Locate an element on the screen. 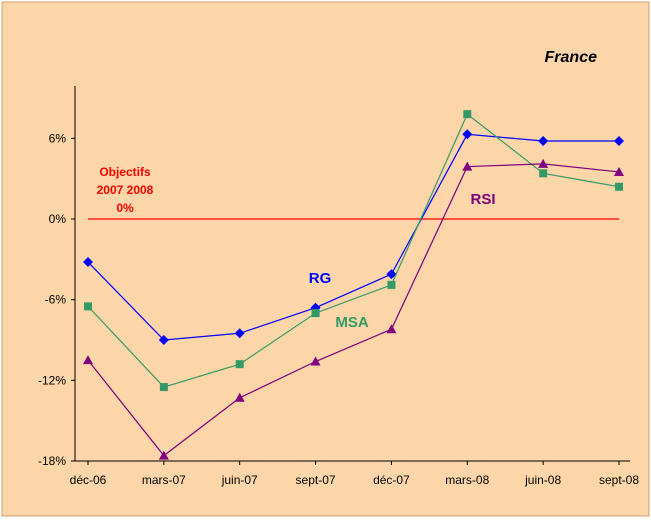 The height and width of the screenshot is (523, 651). y-tick-label: 6% is located at coordinates (58, 138).